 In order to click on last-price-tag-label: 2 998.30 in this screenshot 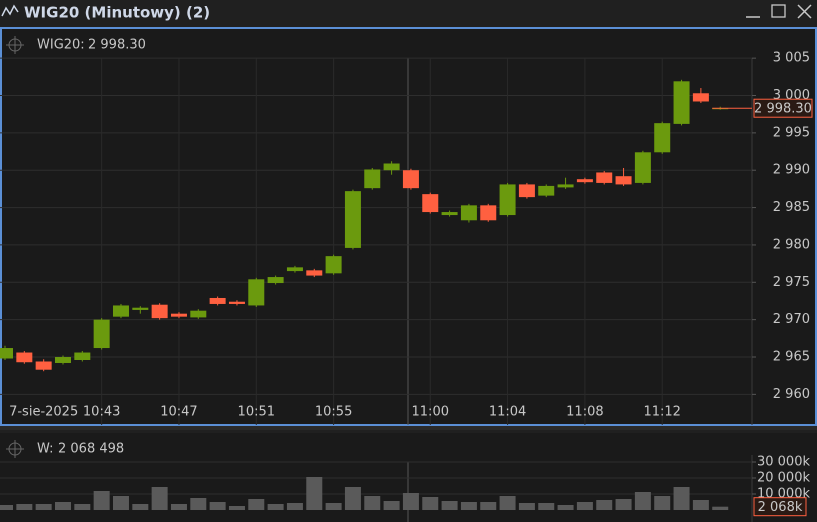, I will do `click(783, 109)`.